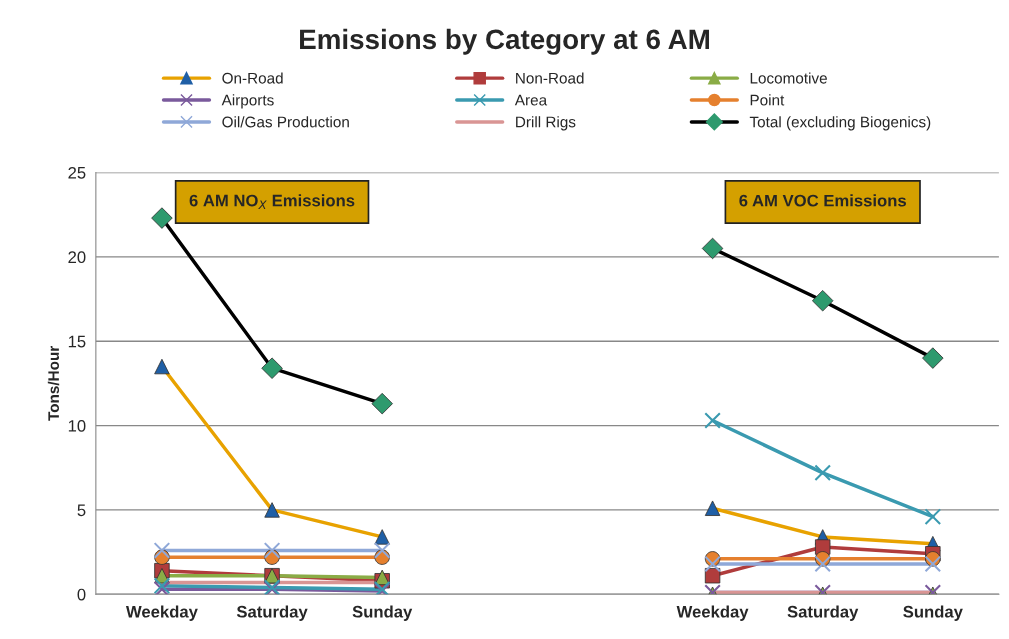  Describe the element at coordinates (550, 78) in the screenshot. I see `legend-label: Non-Road` at that location.